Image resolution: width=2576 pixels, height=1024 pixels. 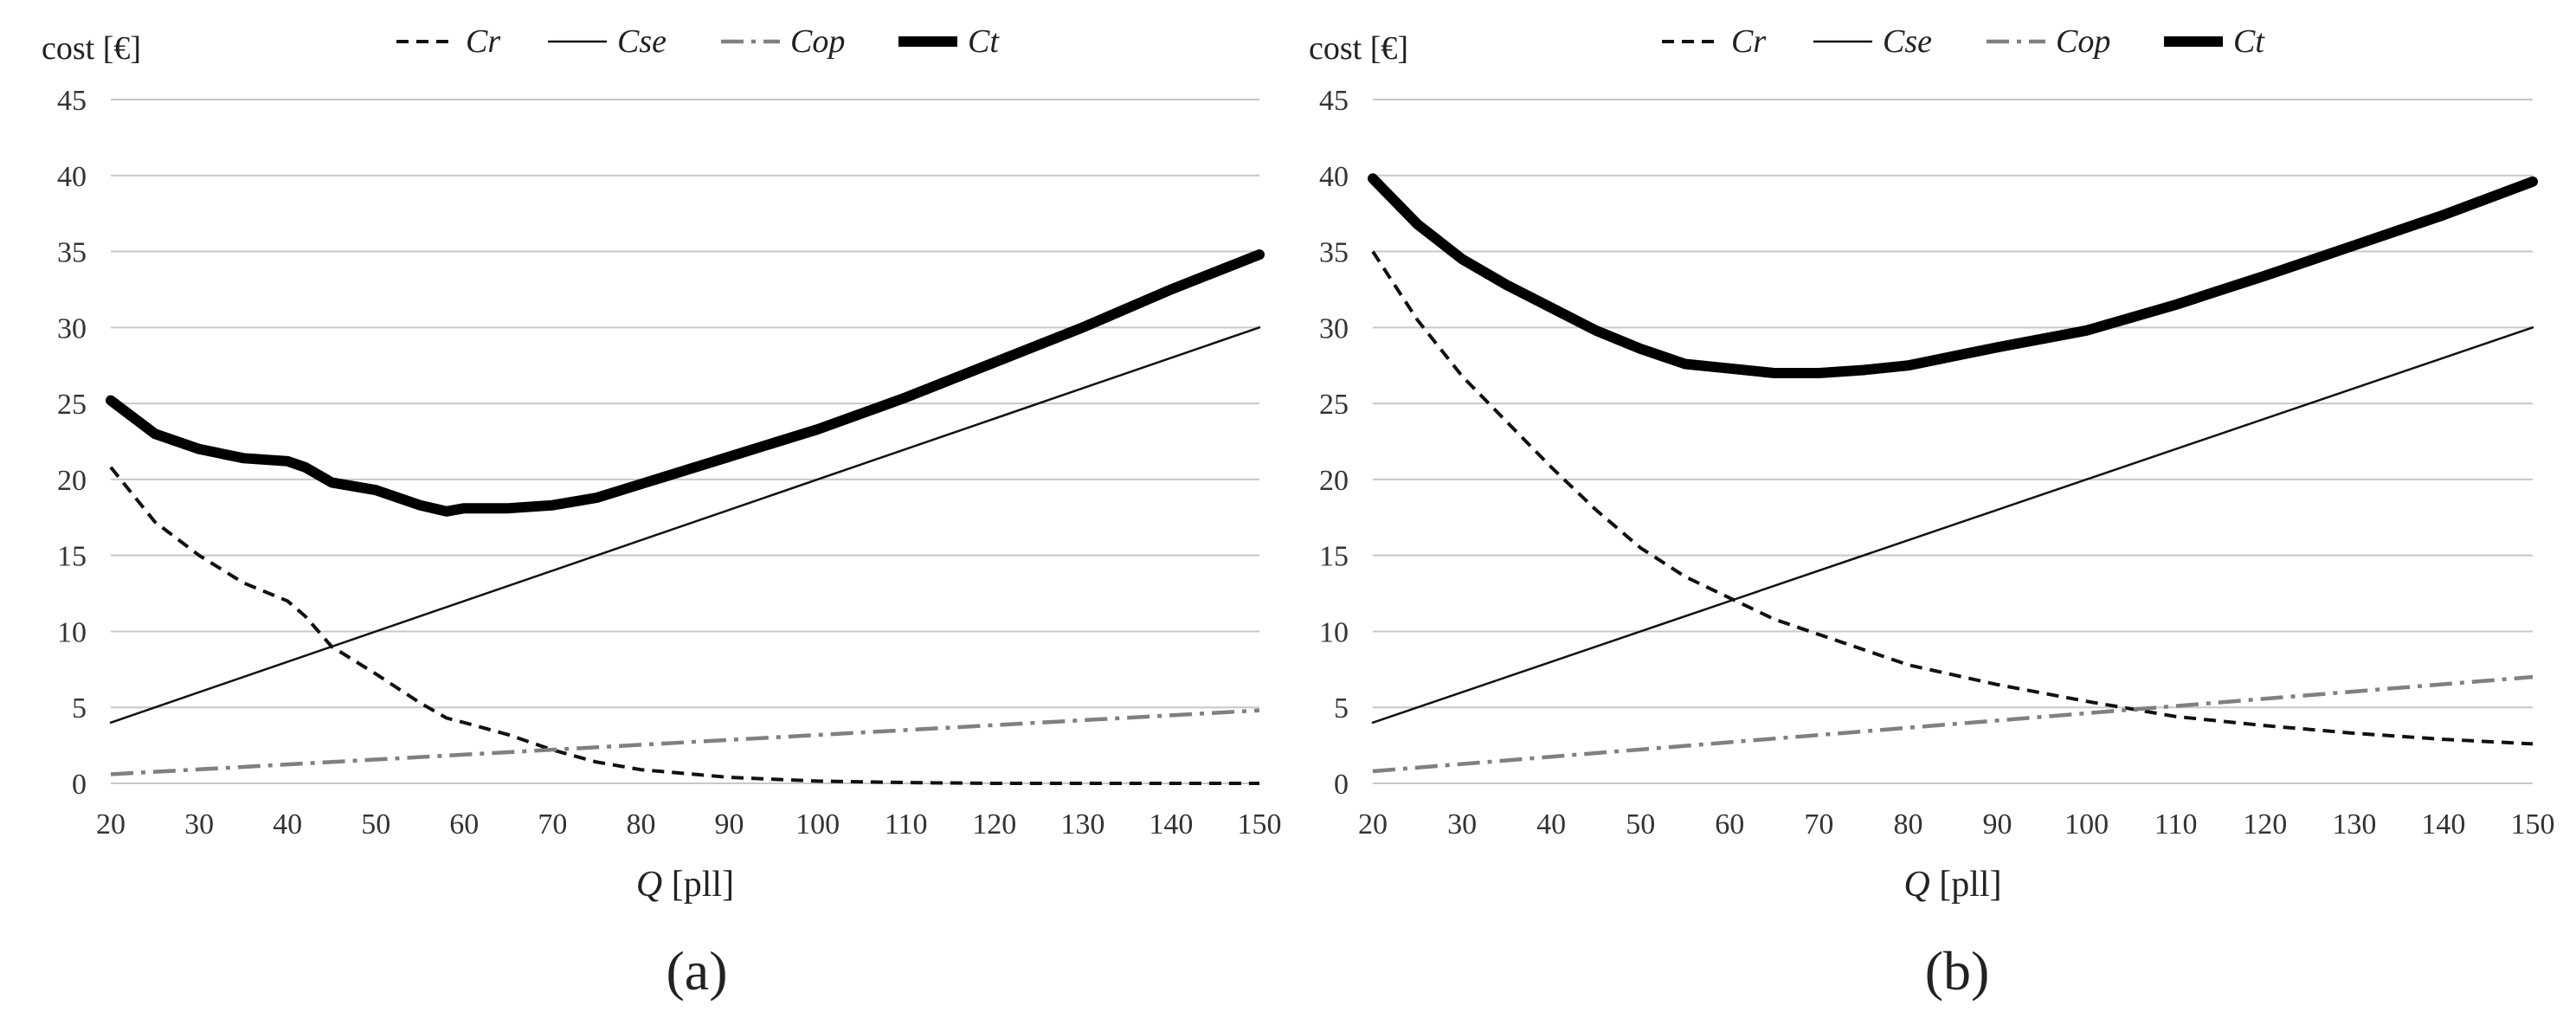 I want to click on xtick-label-b-20: 20, so click(x=1373, y=824).